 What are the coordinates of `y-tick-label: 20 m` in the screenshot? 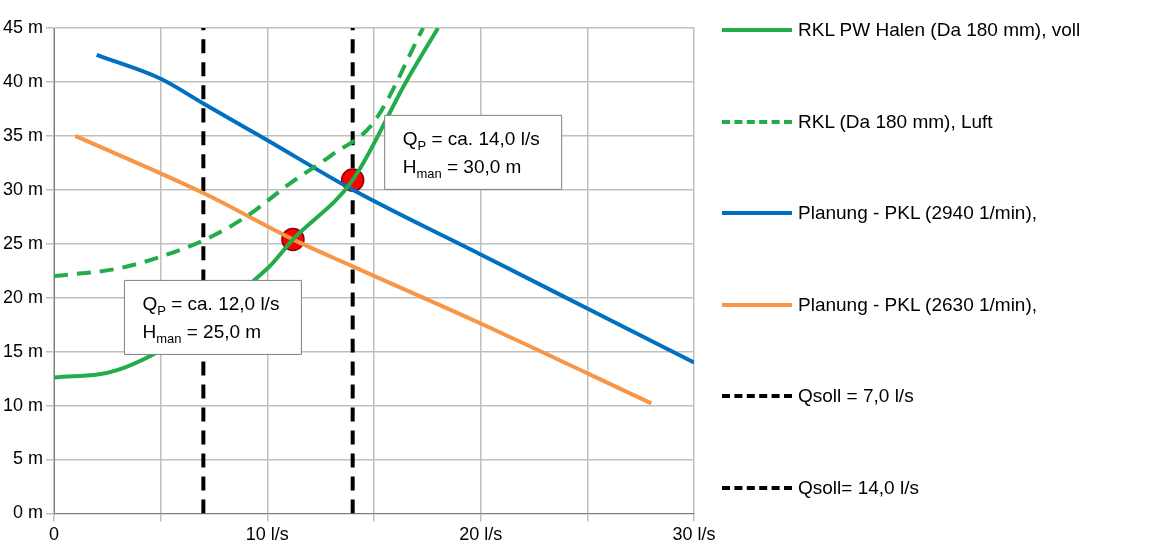 It's located at (23, 296).